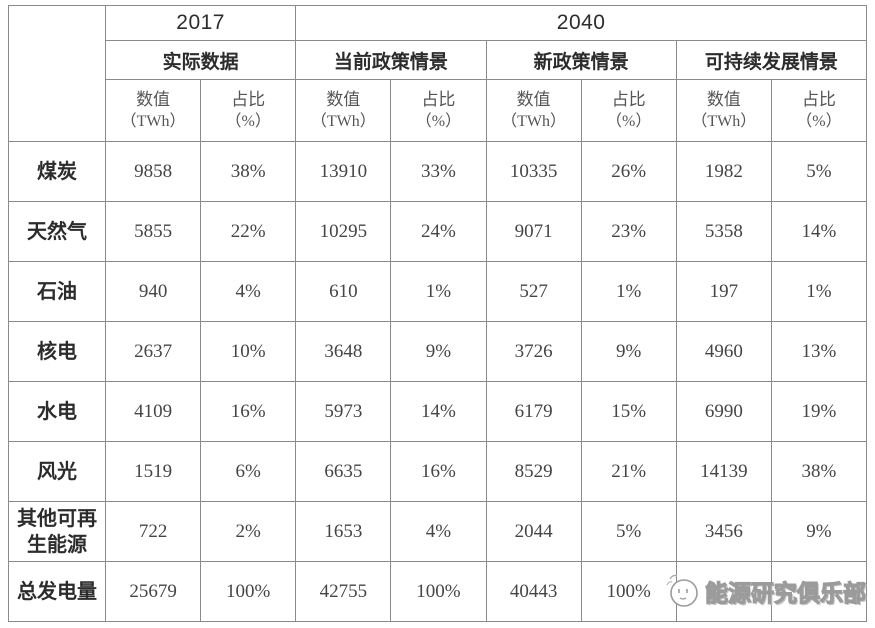 The image size is (875, 628). Describe the element at coordinates (533, 351) in the screenshot. I see `cell-nps-value: 3726` at that location.